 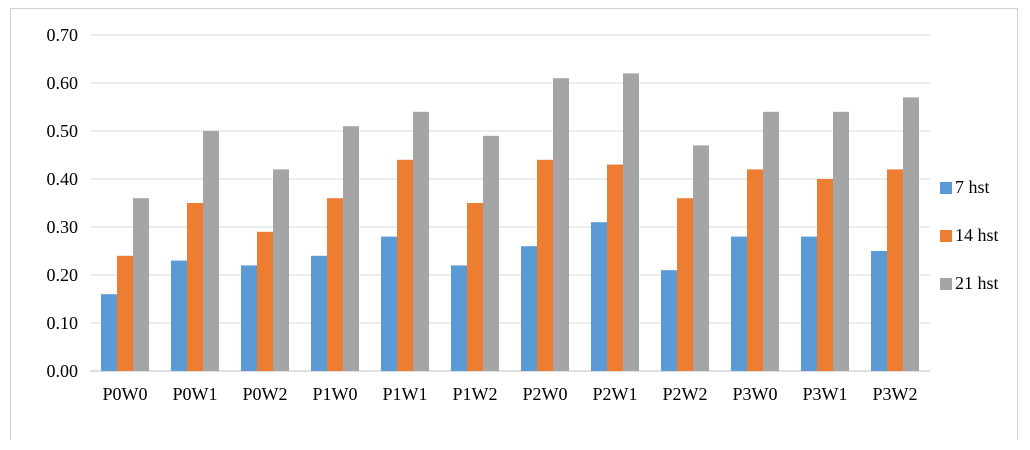 I want to click on x-tick-label: P0W2, so click(x=265, y=394).